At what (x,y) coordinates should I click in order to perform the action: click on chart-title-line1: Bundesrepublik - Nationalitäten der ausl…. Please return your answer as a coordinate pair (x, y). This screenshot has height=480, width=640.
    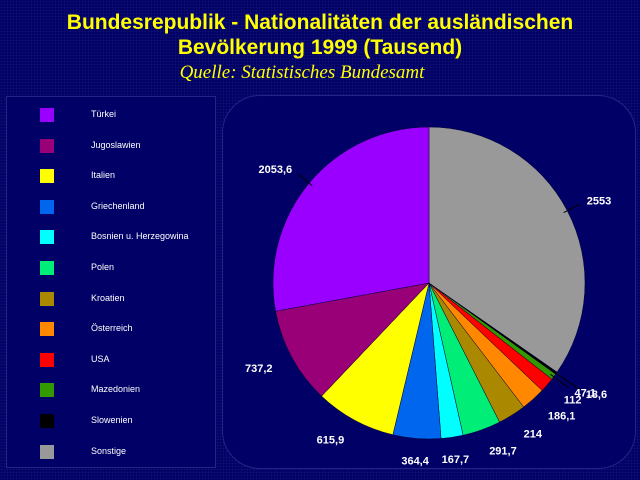
    Looking at the image, I should click on (320, 22).